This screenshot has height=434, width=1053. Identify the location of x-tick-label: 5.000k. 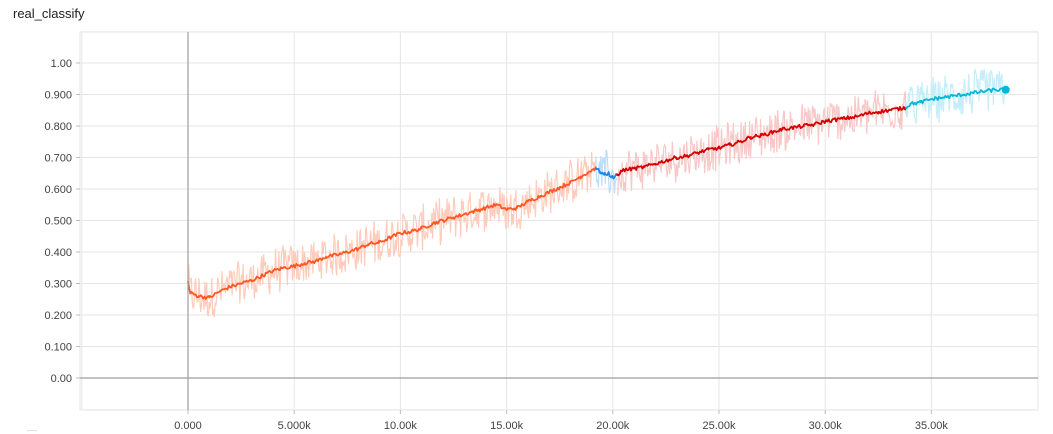
(295, 426).